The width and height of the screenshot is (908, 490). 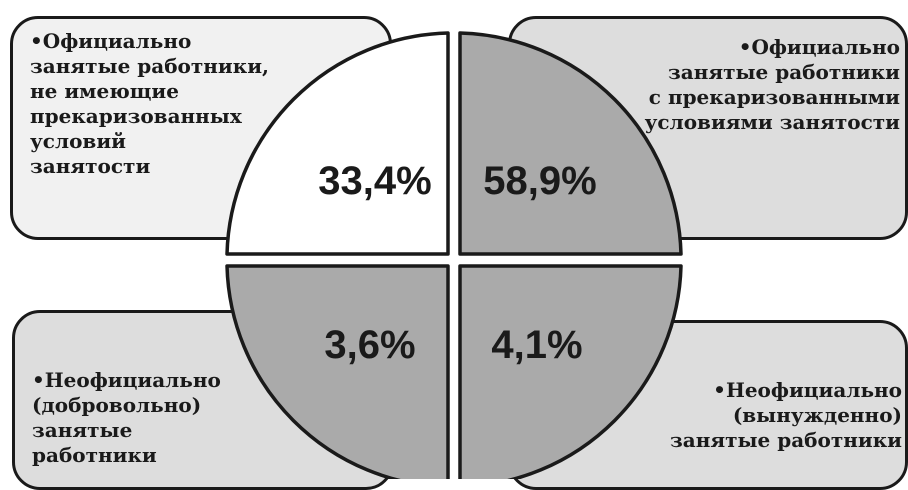 What do you see at coordinates (772, 122) in the screenshot?
I see `label-line: условиями занятости` at bounding box center [772, 122].